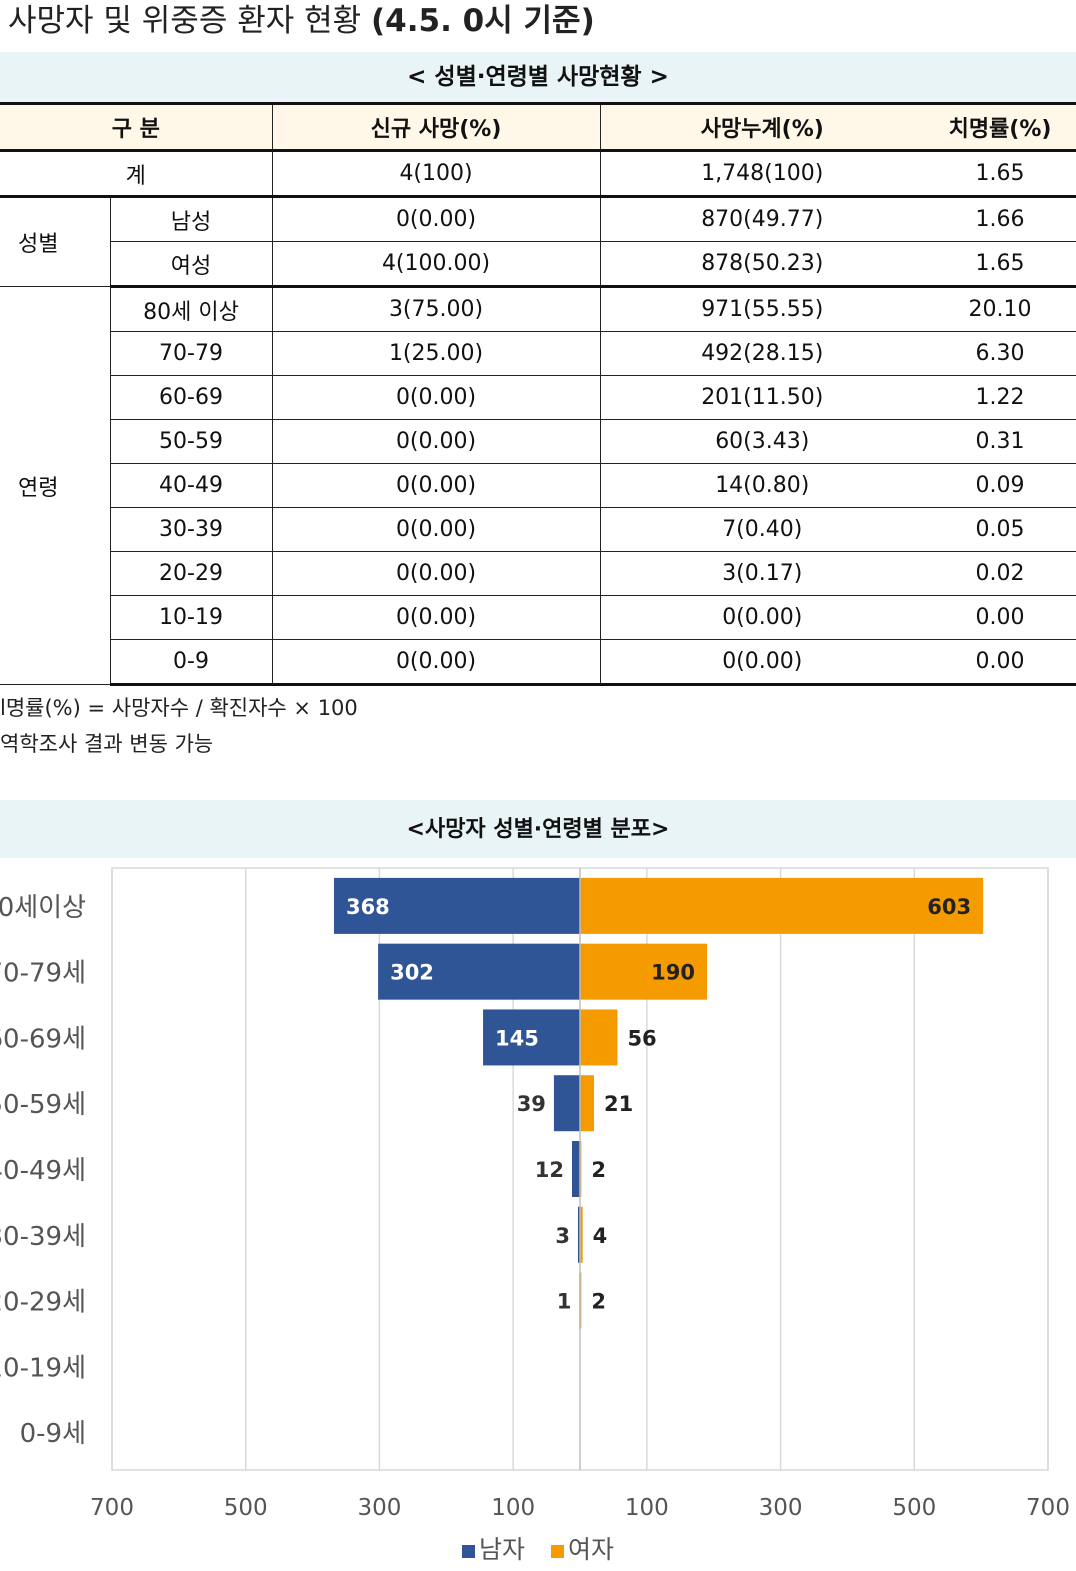 This screenshot has width=1076, height=1571. What do you see at coordinates (436, 353) in the screenshot?
I see `new-deaths-cell: 1(25.00)` at bounding box center [436, 353].